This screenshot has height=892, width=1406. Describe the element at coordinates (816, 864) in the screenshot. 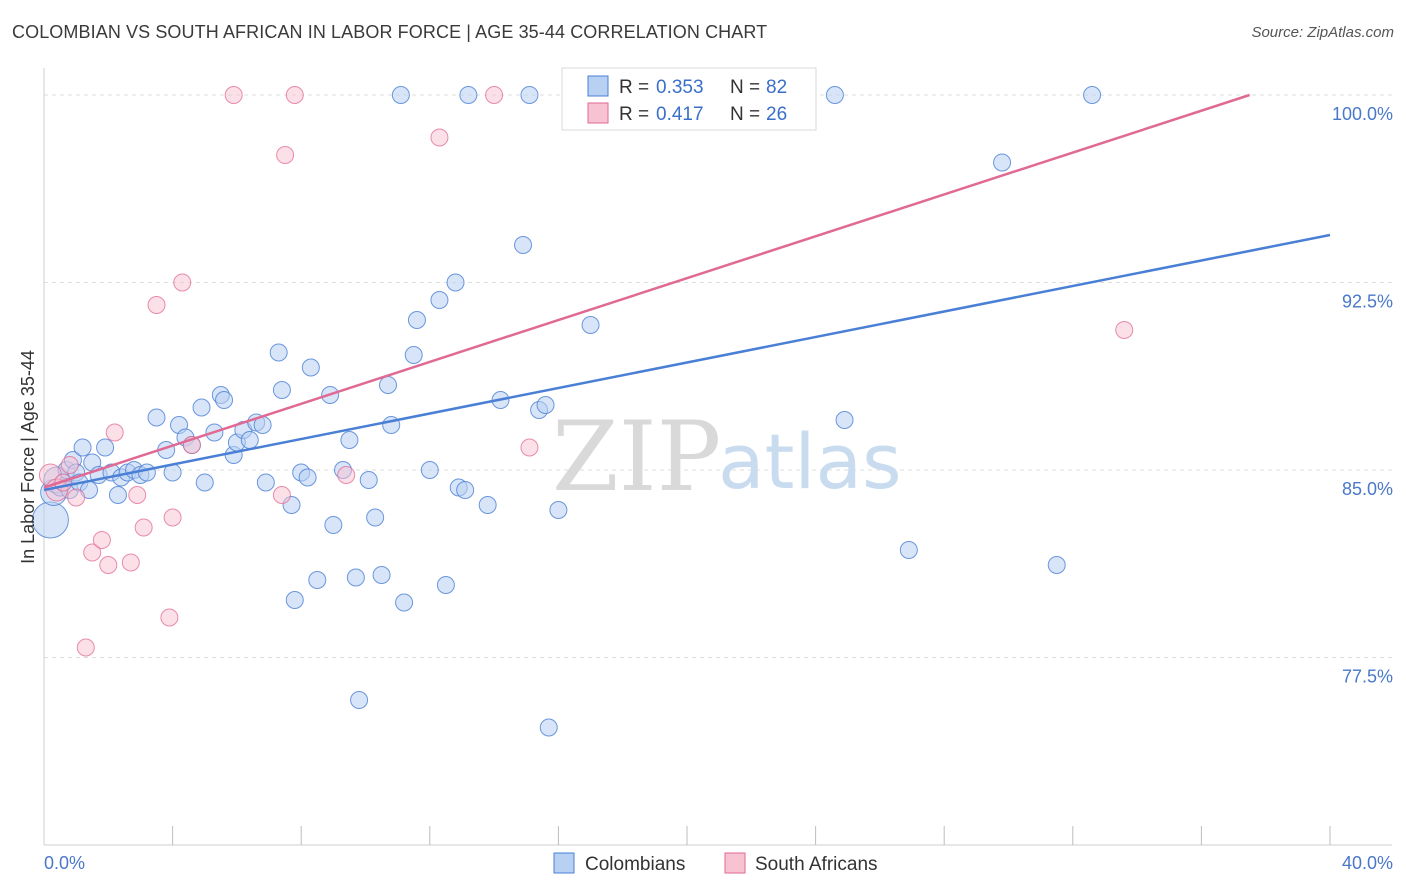

I see `bottom-legend-south-africans: South Africans` at that location.